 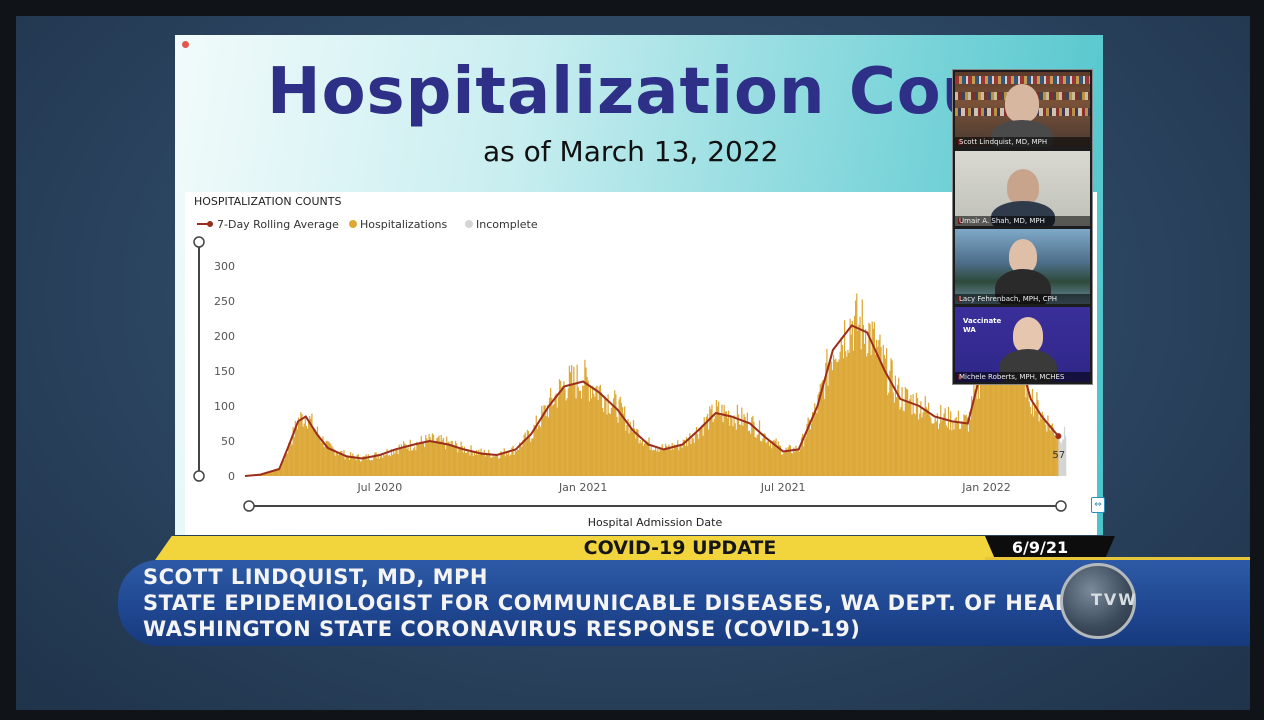 What do you see at coordinates (982, 325) in the screenshot?
I see `vaccinate-wa-badge: Vaccinate WA` at bounding box center [982, 325].